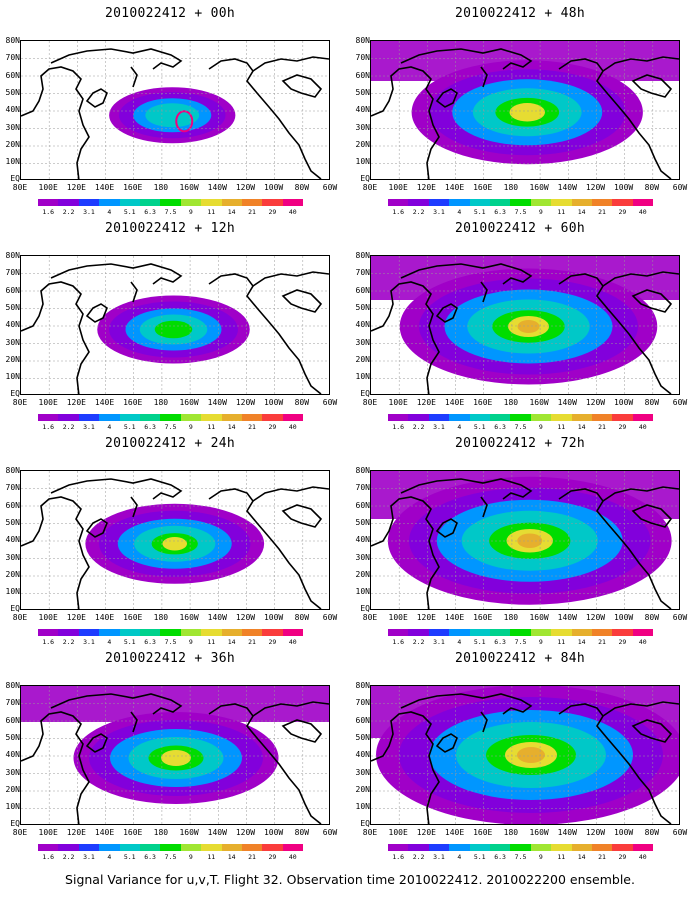 This screenshot has height=900, width=700. I want to click on longitude-tick-label: 160W, so click(539, 832).